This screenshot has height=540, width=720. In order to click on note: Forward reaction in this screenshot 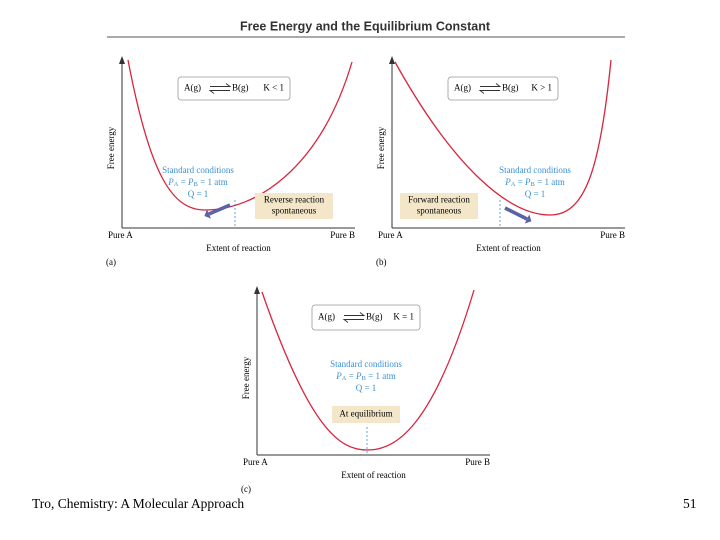, I will do `click(439, 200)`.